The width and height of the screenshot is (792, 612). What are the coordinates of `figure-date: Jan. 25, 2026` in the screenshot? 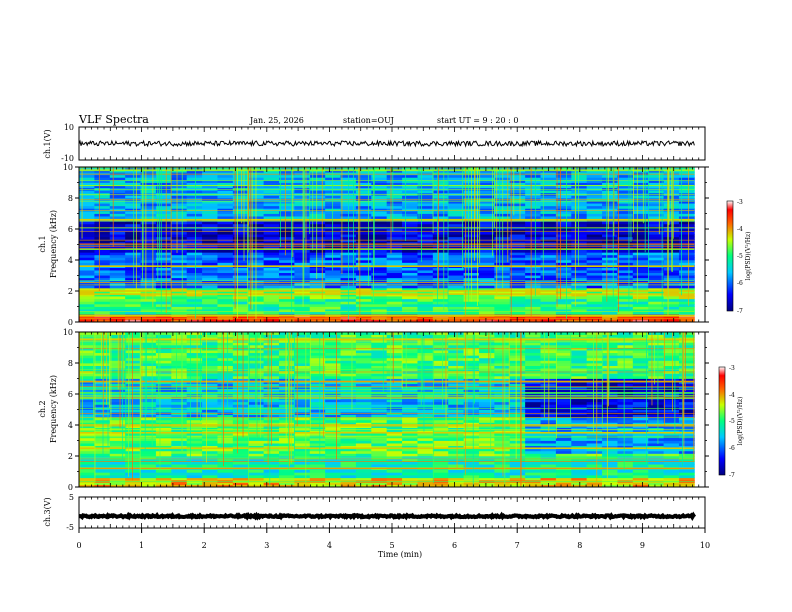 It's located at (276, 120).